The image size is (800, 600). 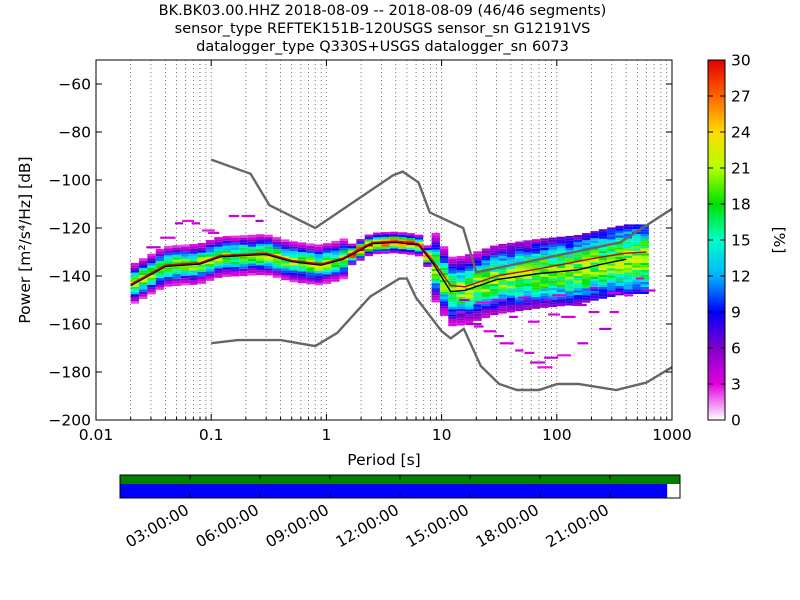 I want to click on mean-curve, so click(x=388, y=264).